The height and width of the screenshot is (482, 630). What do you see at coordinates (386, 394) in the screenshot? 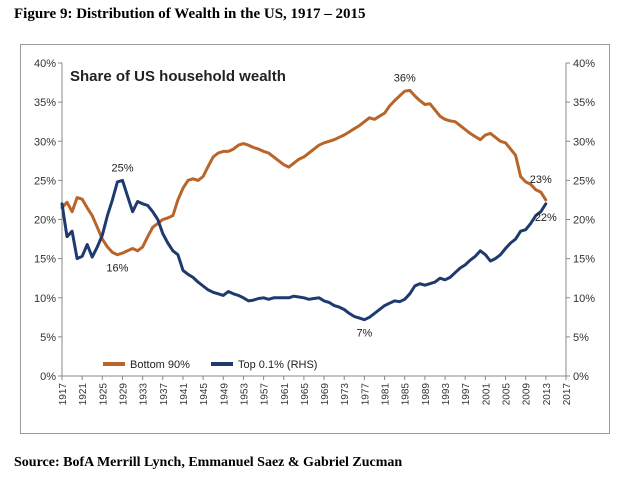
I see `x-tick-label: 1981` at bounding box center [386, 394].